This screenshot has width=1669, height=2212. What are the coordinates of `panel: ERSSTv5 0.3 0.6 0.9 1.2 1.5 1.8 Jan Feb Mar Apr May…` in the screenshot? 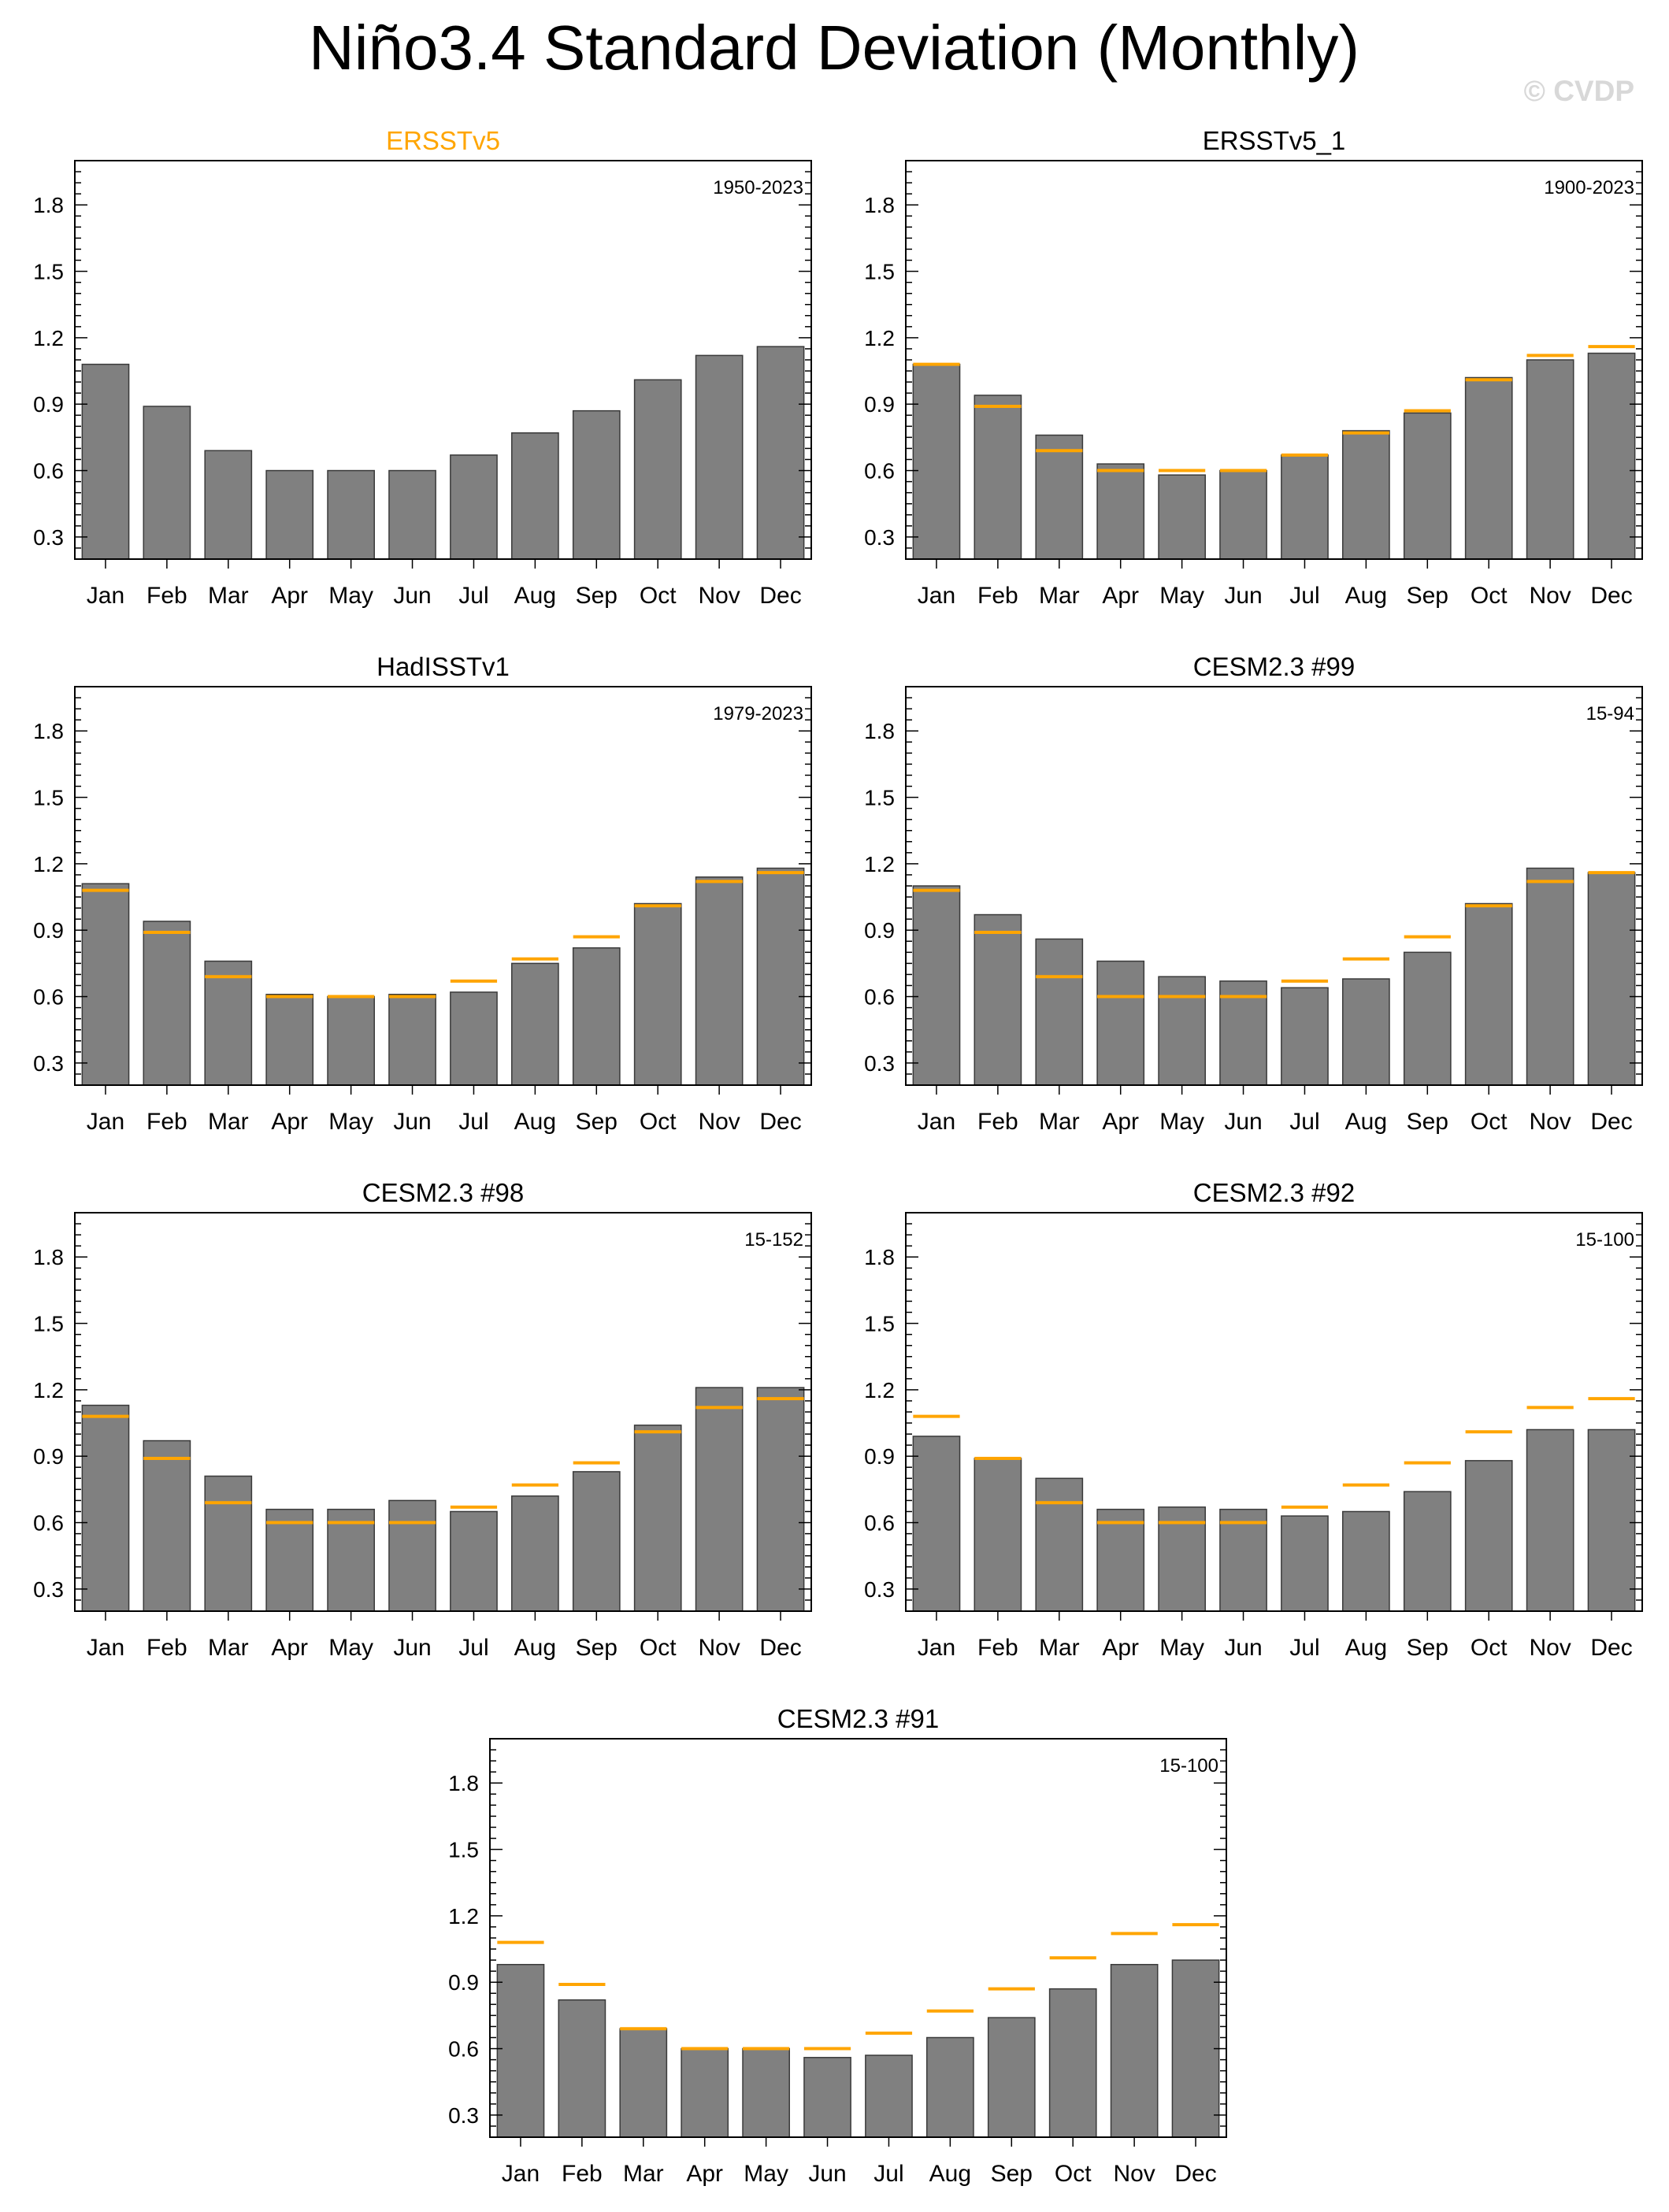 It's located at (423, 367).